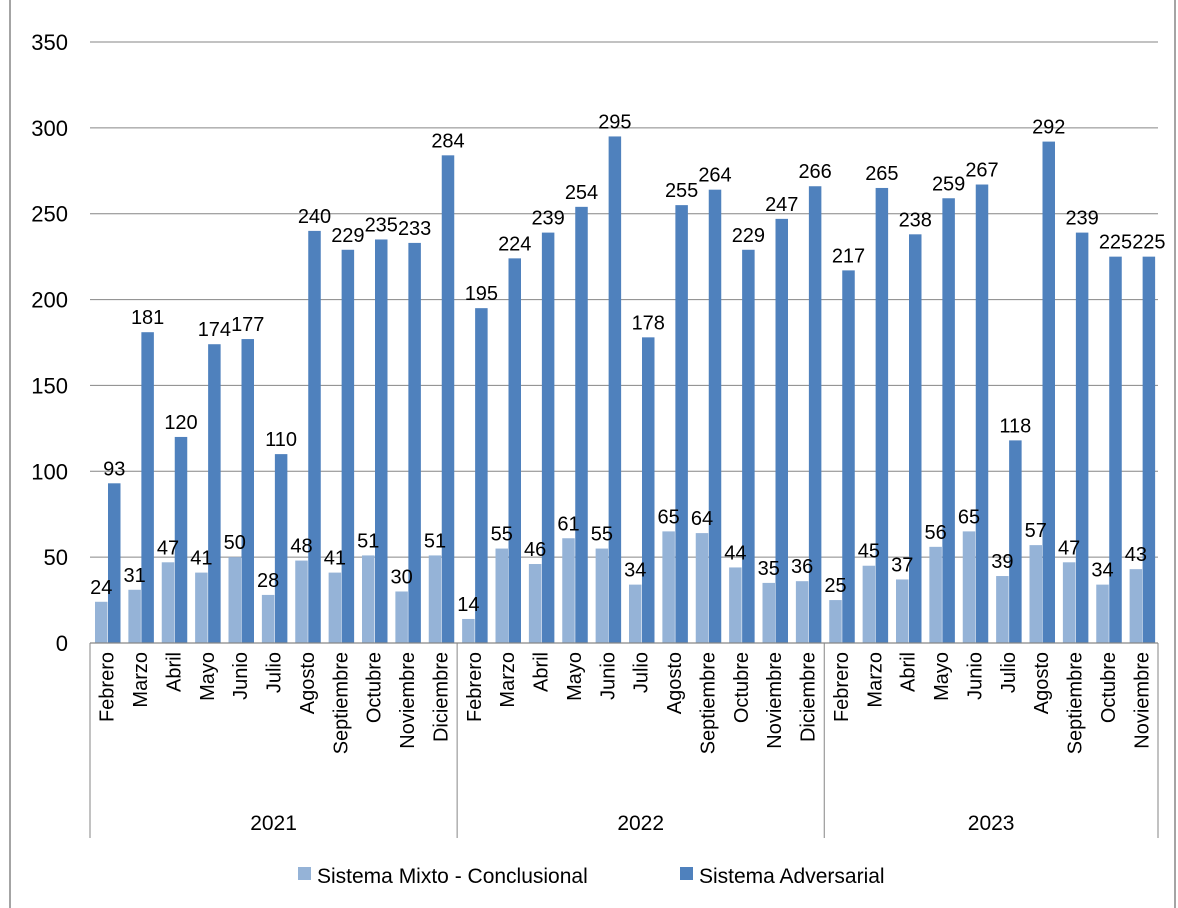 The image size is (1178, 908). I want to click on data-label-adversarial: 174, so click(214, 330).